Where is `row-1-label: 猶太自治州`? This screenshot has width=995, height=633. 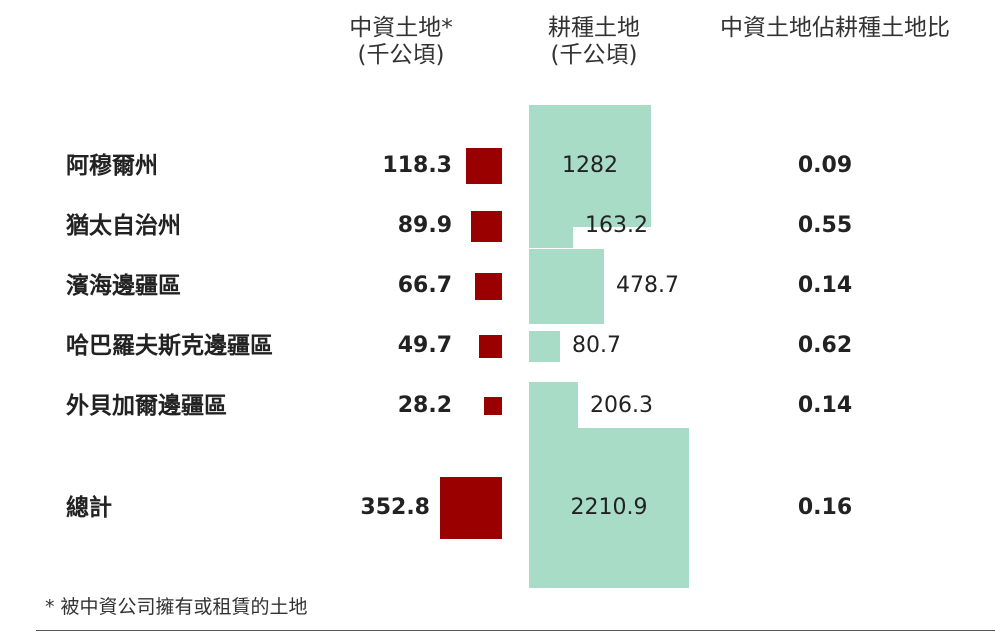
row-1-label: 猶太自治州 is located at coordinates (123, 226).